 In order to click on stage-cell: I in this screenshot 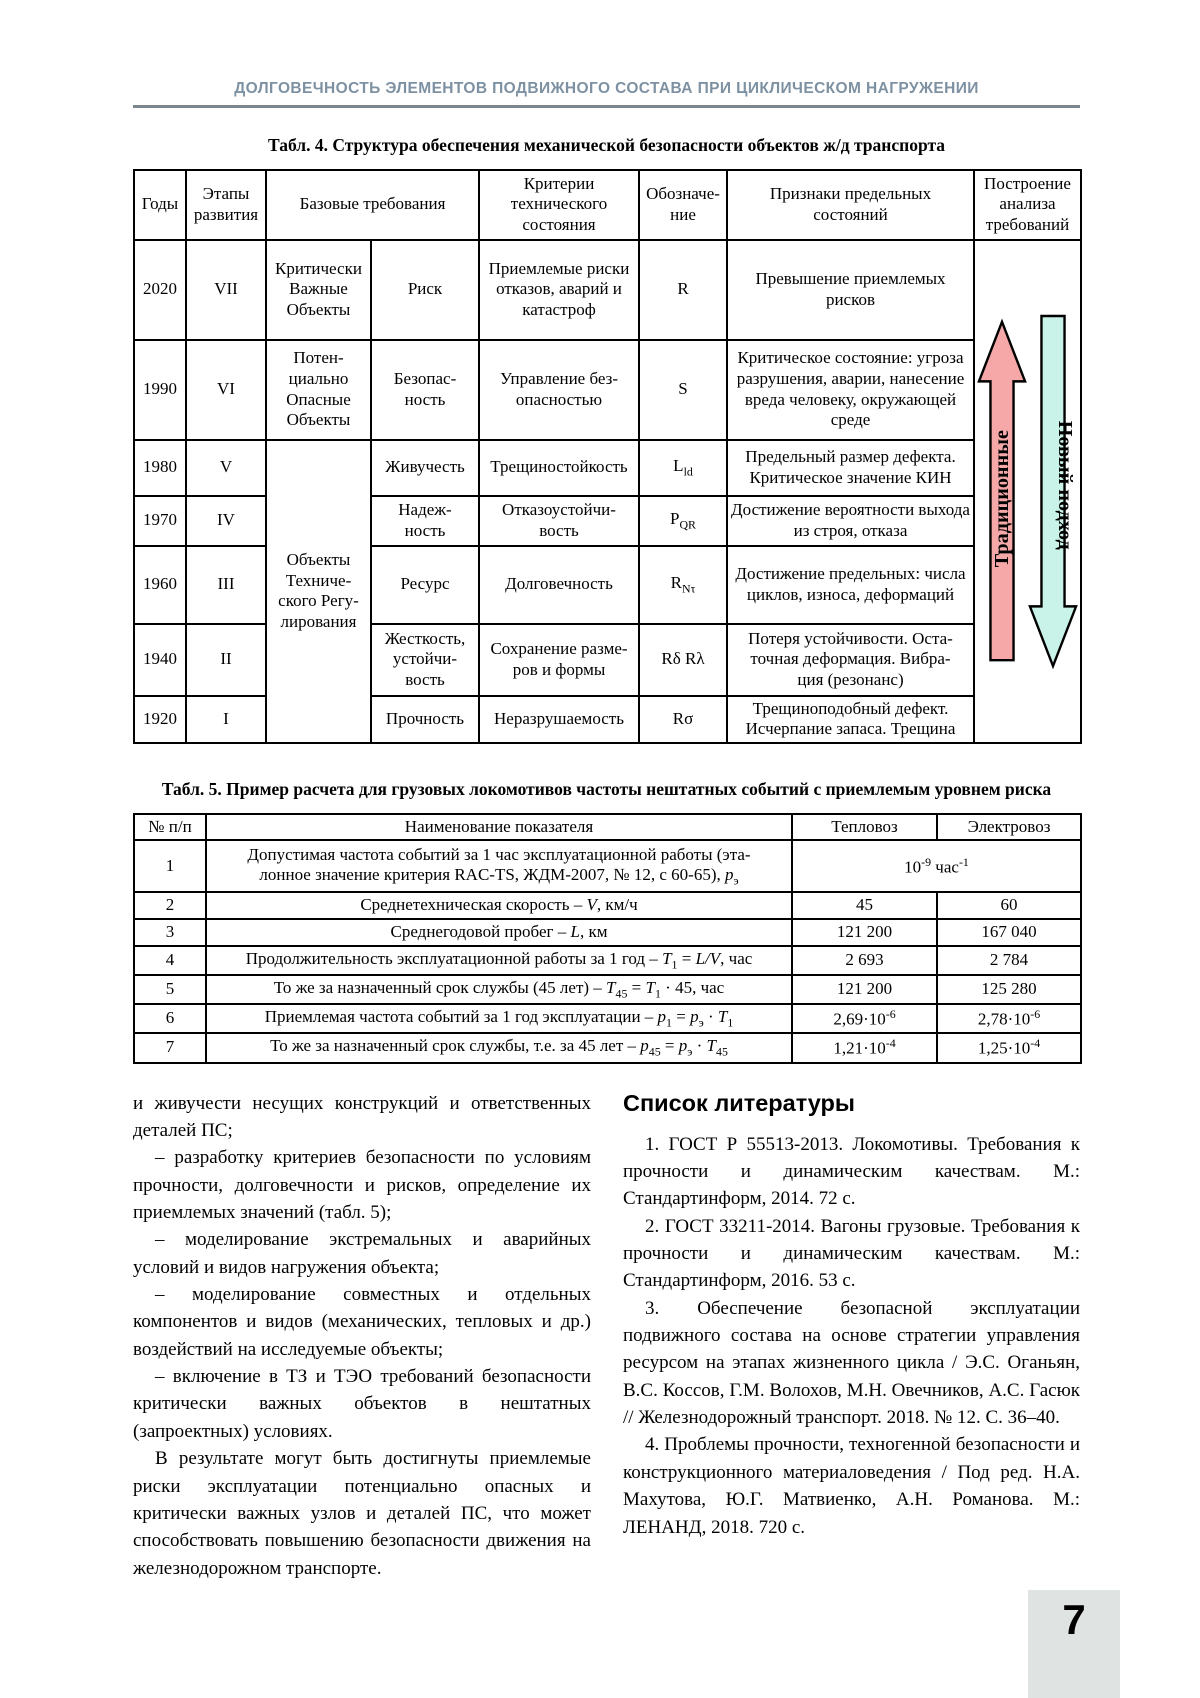, I will do `click(226, 719)`.